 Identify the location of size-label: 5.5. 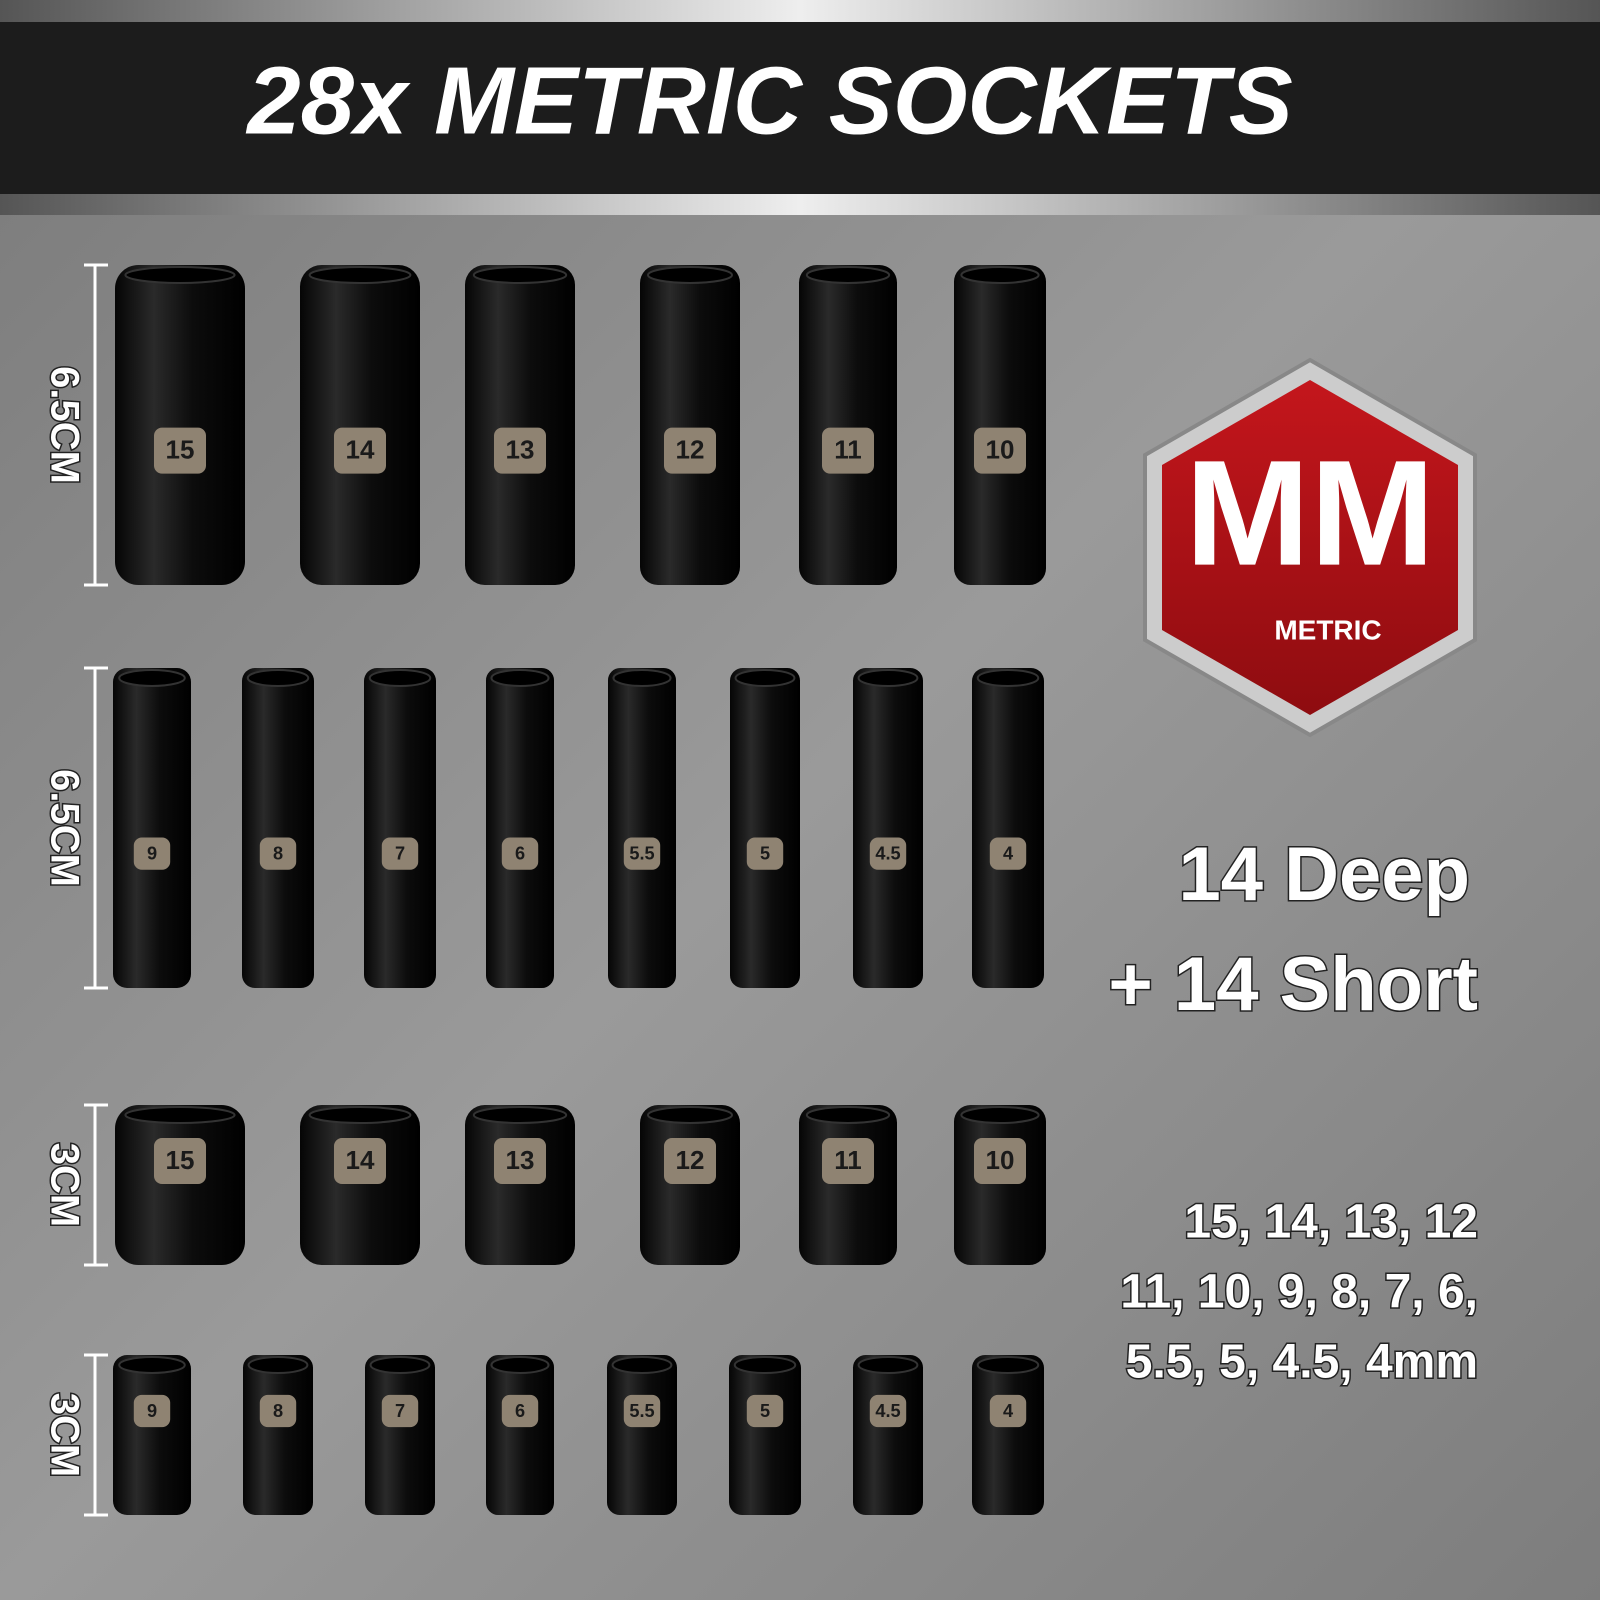
(641, 1411).